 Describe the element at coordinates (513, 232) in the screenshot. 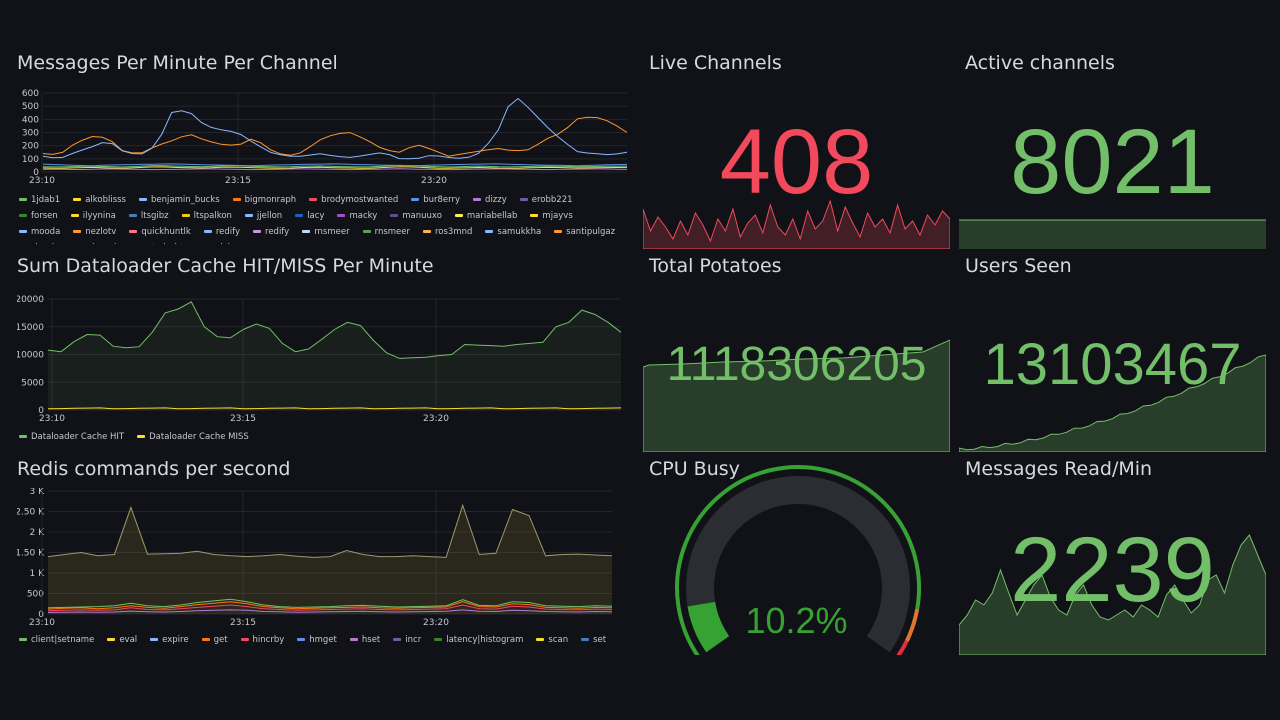

I see `legend-item: samukkha` at that location.